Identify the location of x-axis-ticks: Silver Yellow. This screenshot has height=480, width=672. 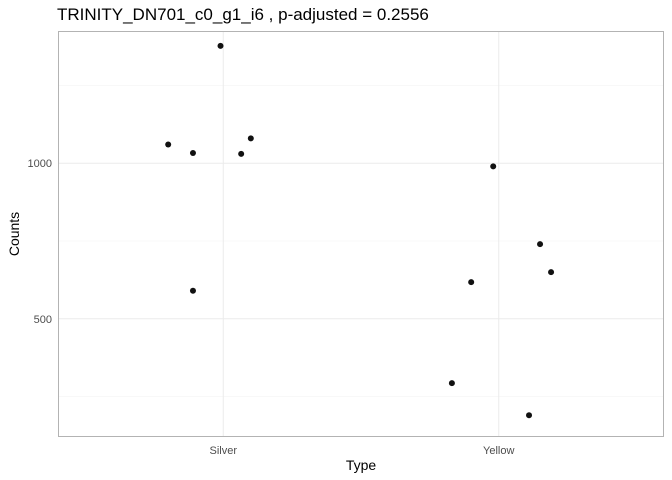
(362, 451).